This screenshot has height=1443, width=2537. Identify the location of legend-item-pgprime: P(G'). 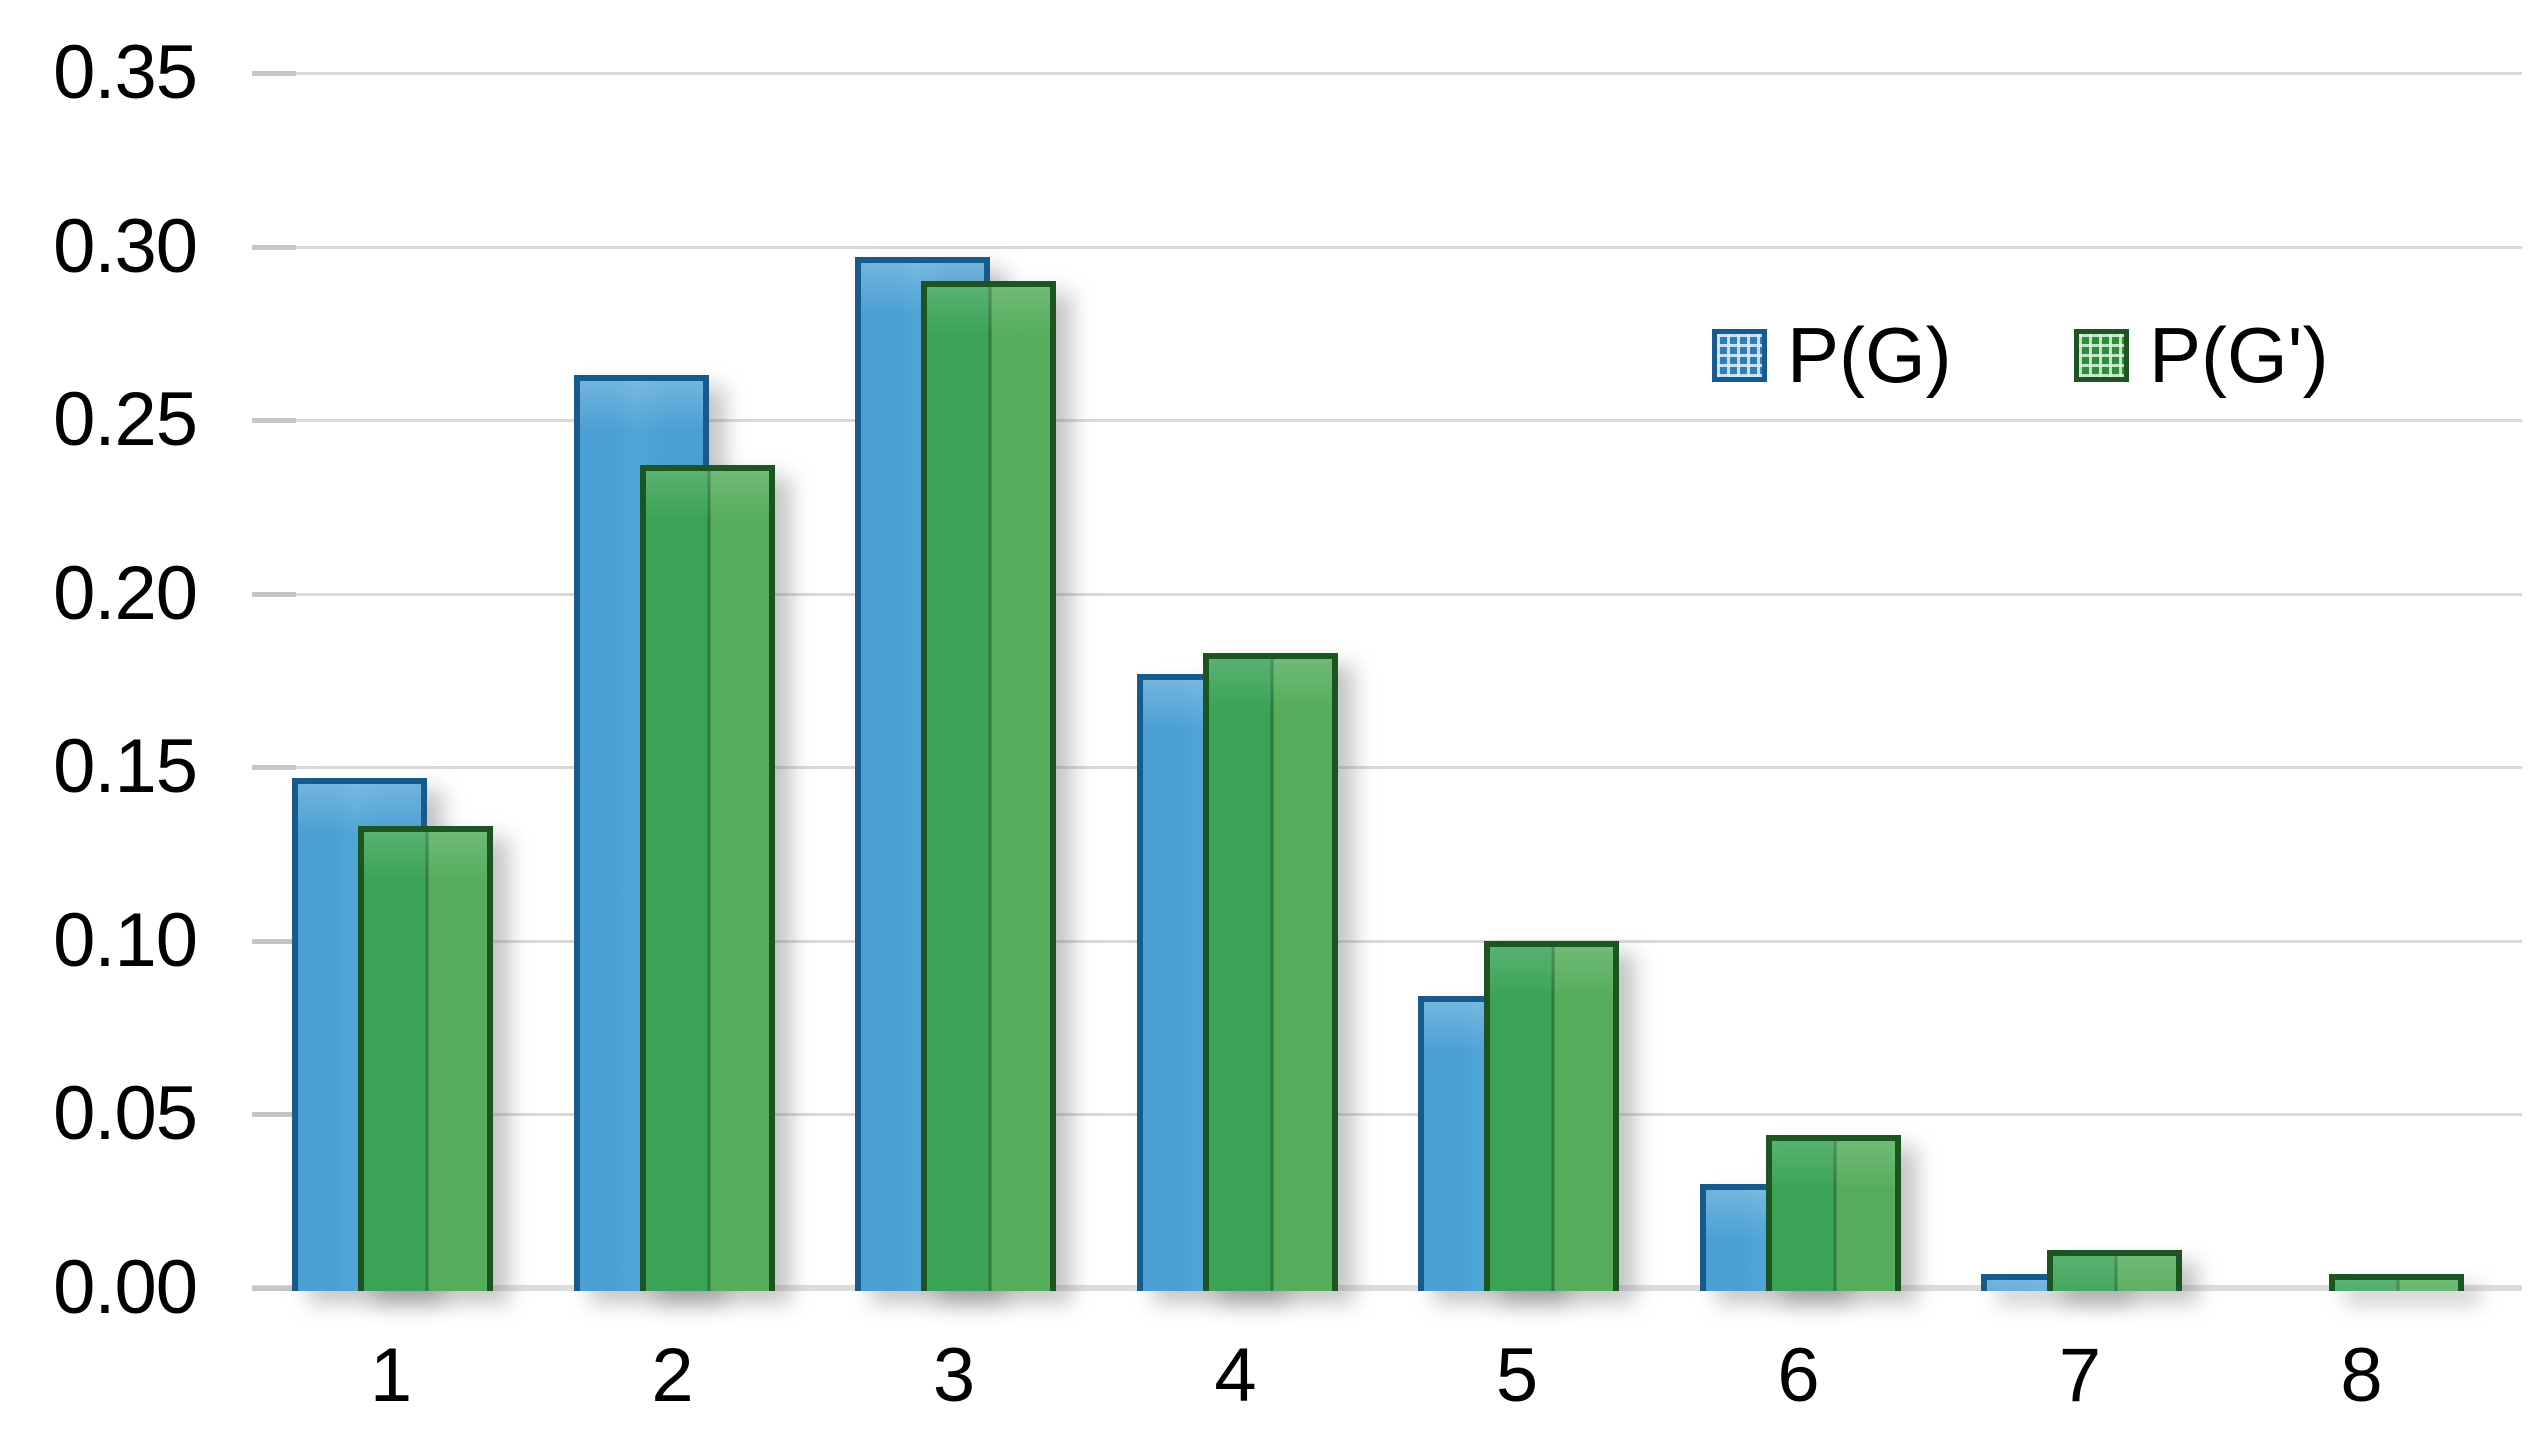
(2201, 355).